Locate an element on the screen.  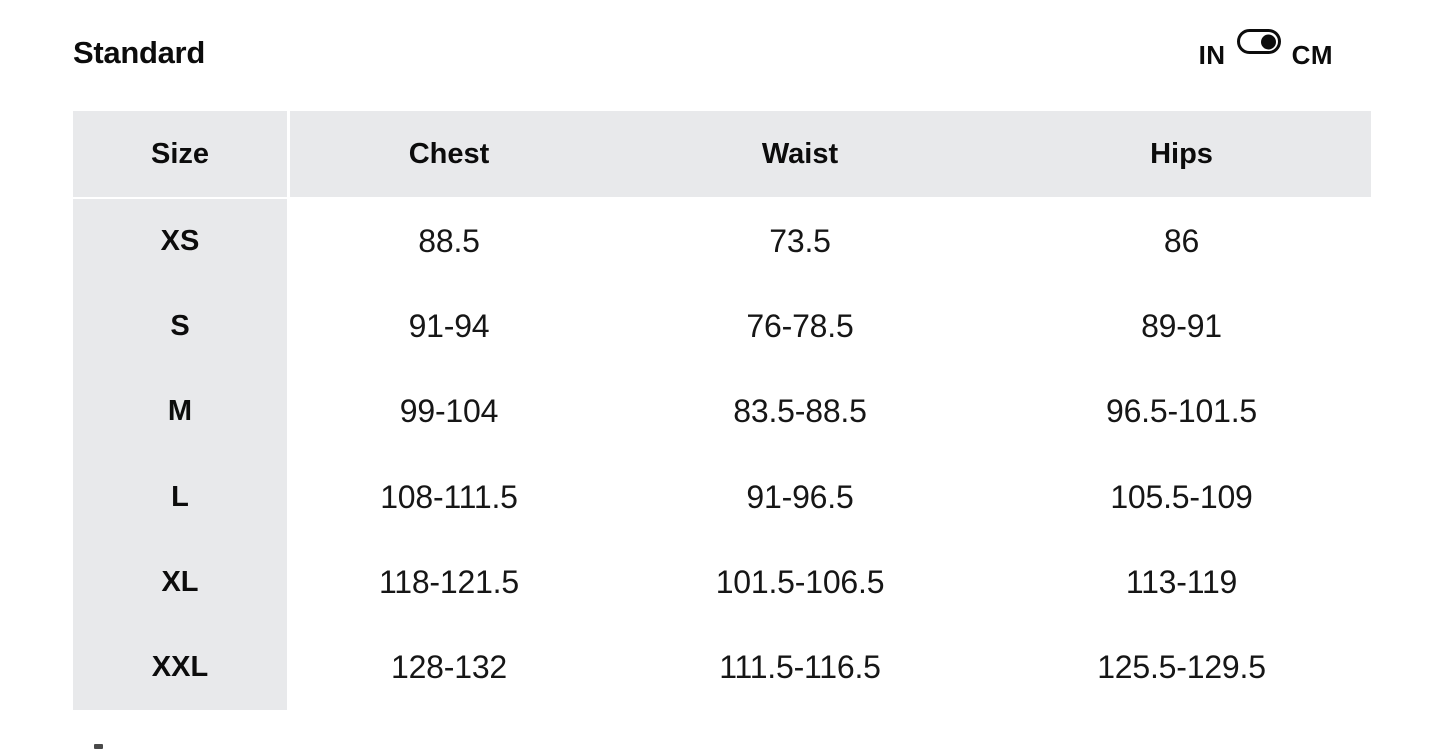
table-header-row: Size Chest Waist Hips is located at coordinates (722, 154).